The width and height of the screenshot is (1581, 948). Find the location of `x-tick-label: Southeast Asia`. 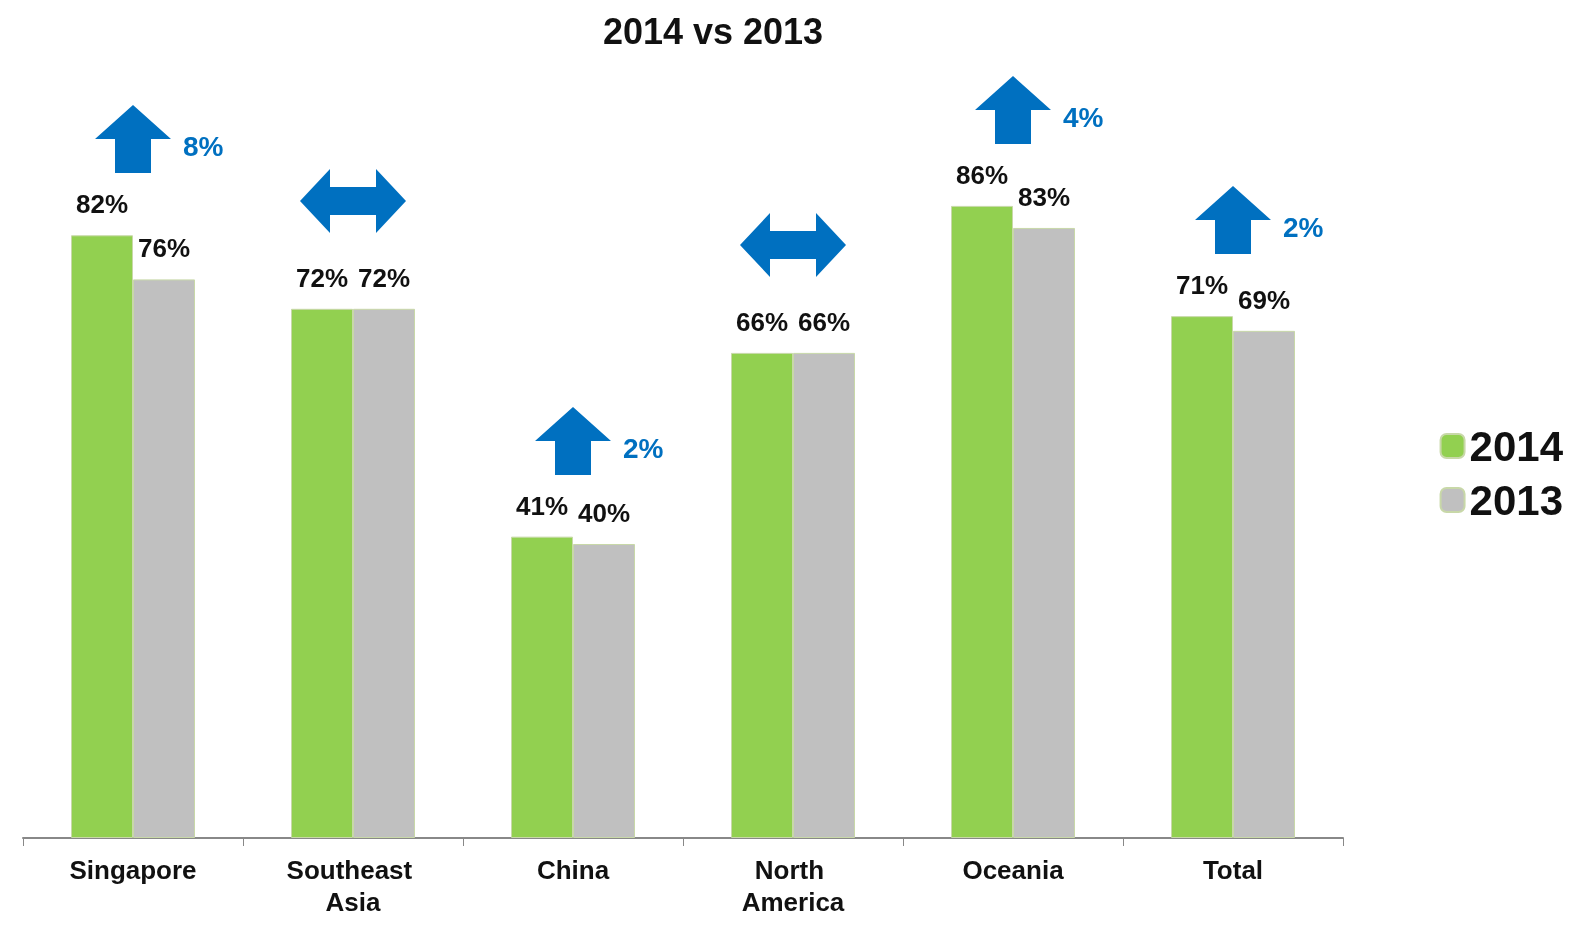

x-tick-label: Southeast Asia is located at coordinates (353, 886).